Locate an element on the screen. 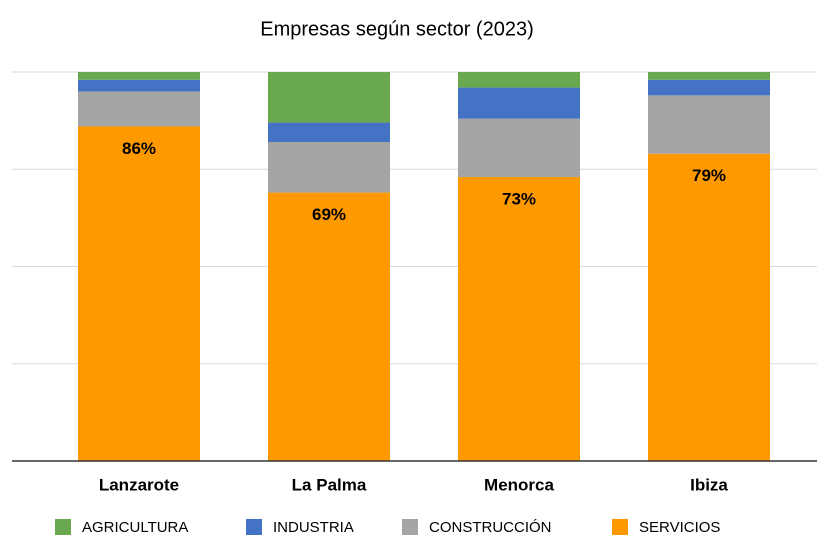 The height and width of the screenshot is (537, 827). x-tick-label: Ibiza is located at coordinates (709, 484).